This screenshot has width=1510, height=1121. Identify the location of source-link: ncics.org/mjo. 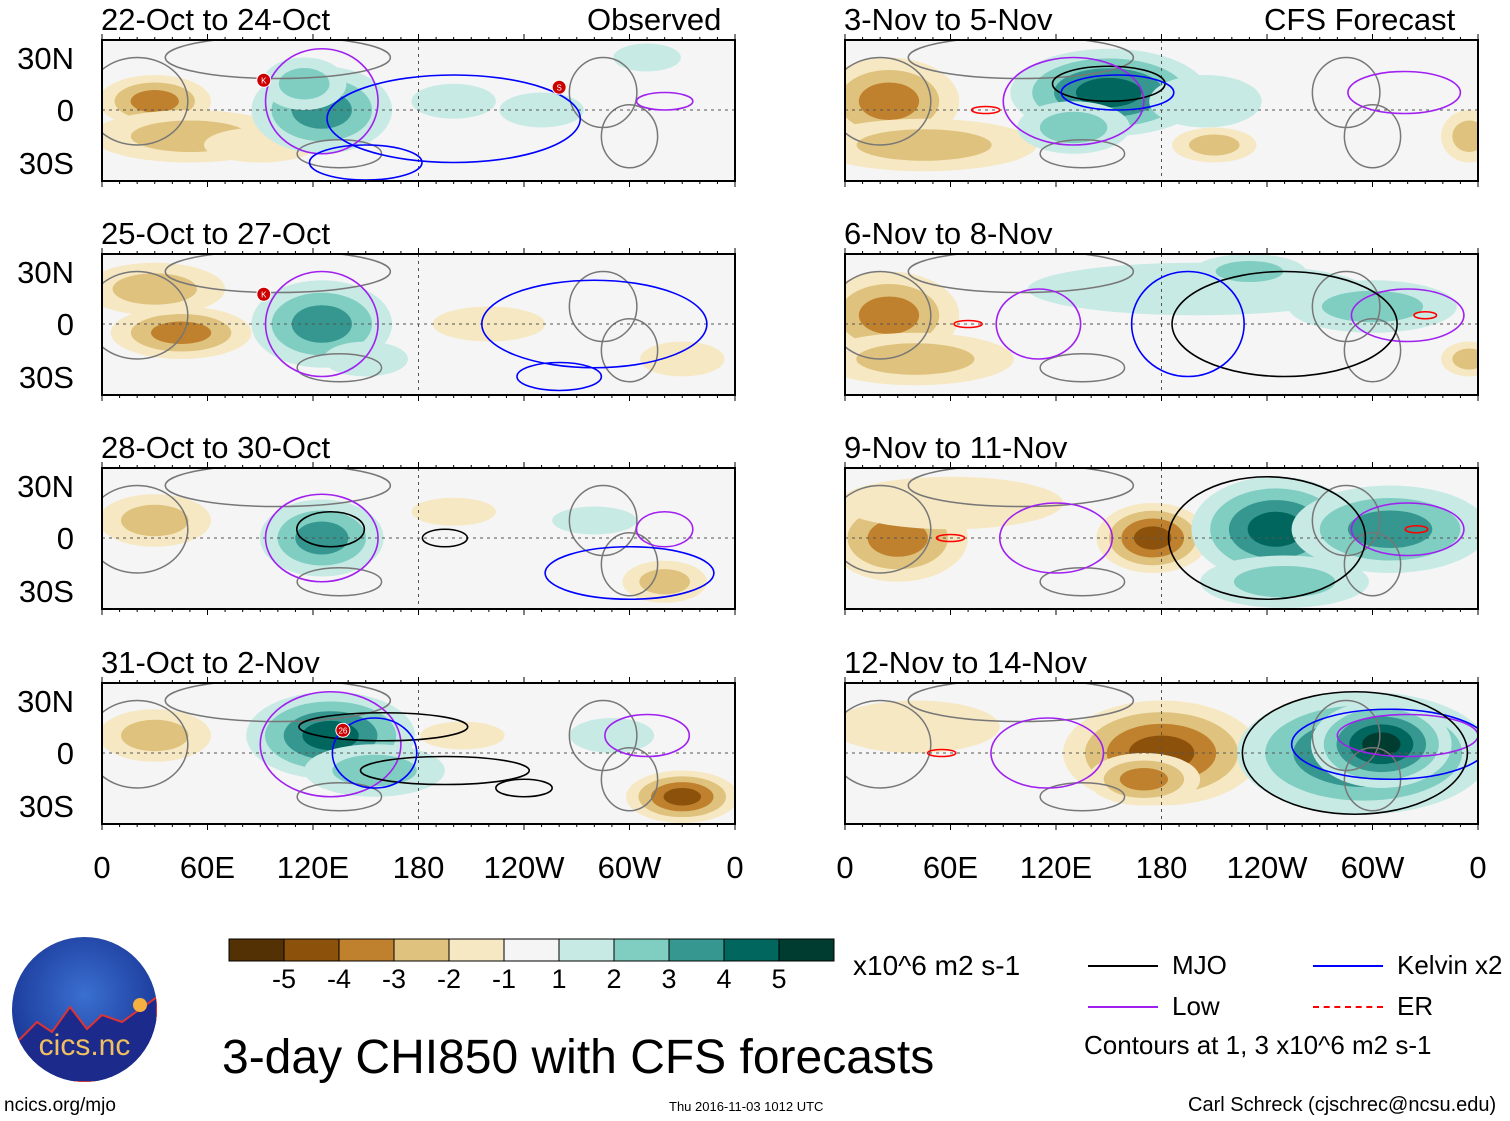
(60, 1105).